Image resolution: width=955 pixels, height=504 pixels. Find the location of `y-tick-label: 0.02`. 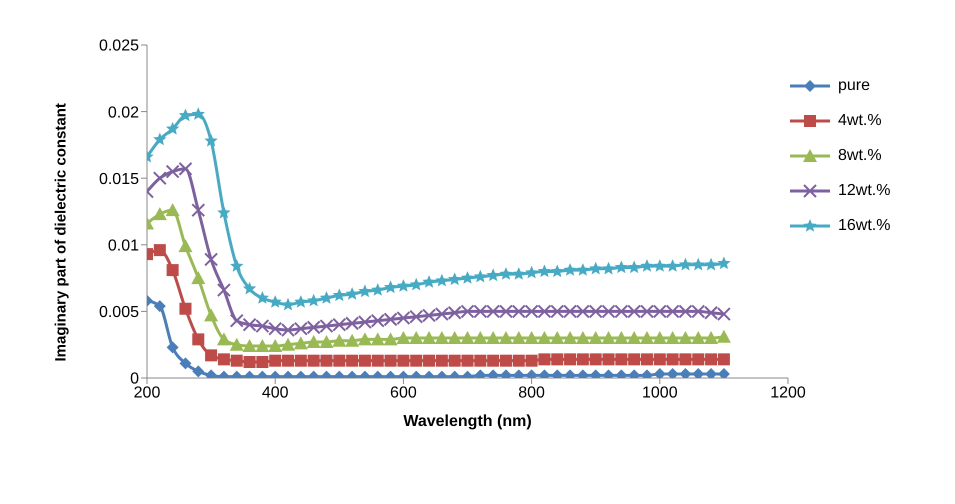

y-tick-label: 0.02 is located at coordinates (124, 113).